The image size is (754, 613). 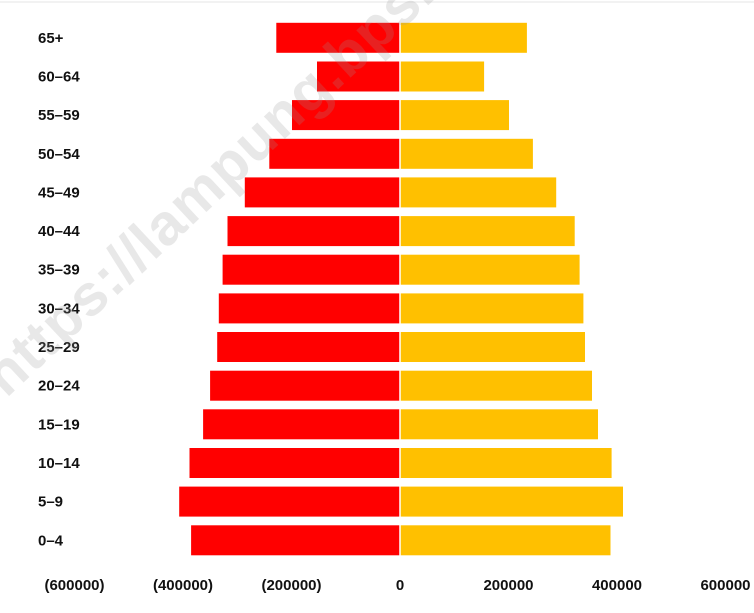 What do you see at coordinates (59, 115) in the screenshot?
I see `y-tick-label: 55–59` at bounding box center [59, 115].